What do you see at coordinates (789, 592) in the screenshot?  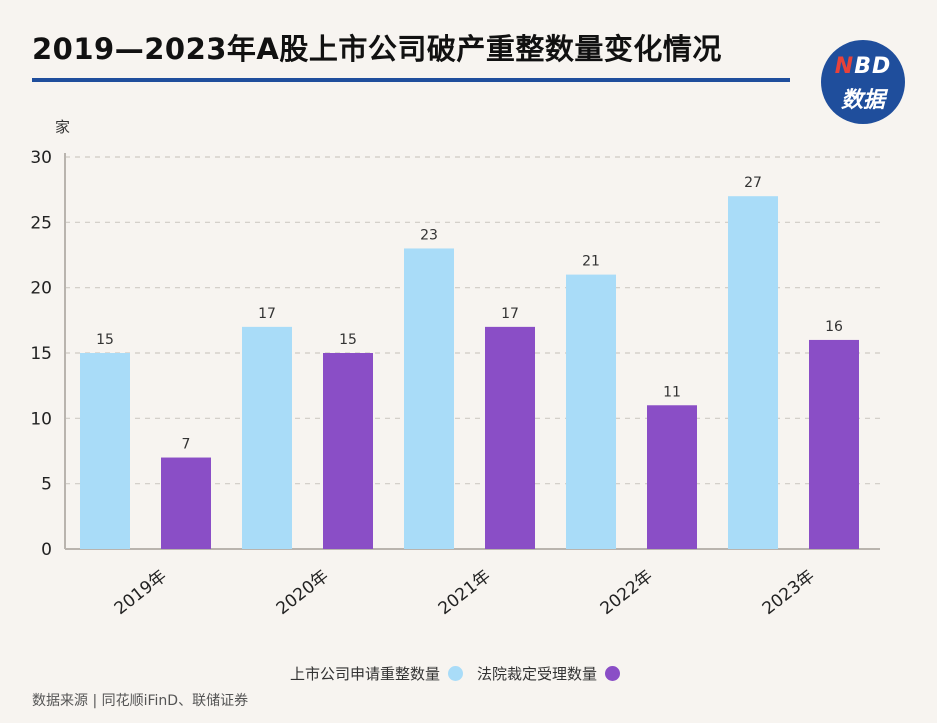 I see `x-tick-label: 2023年` at bounding box center [789, 592].